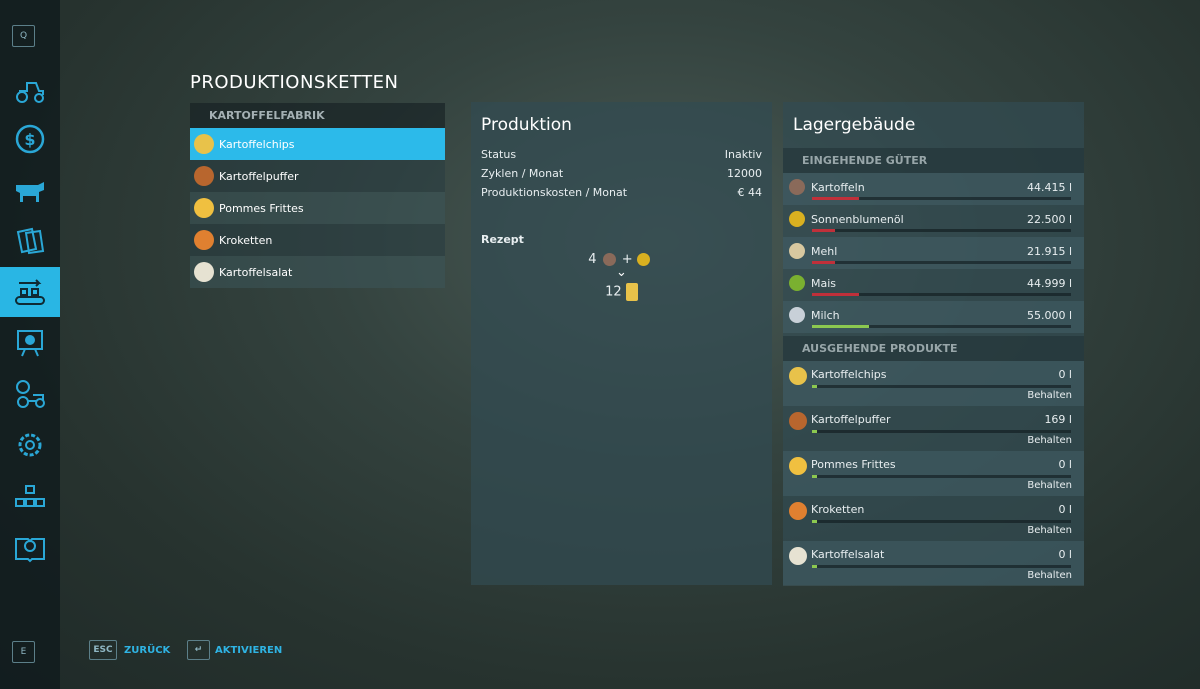 The width and height of the screenshot is (1200, 689). I want to click on arrow-down-icon: ⌄, so click(621, 272).